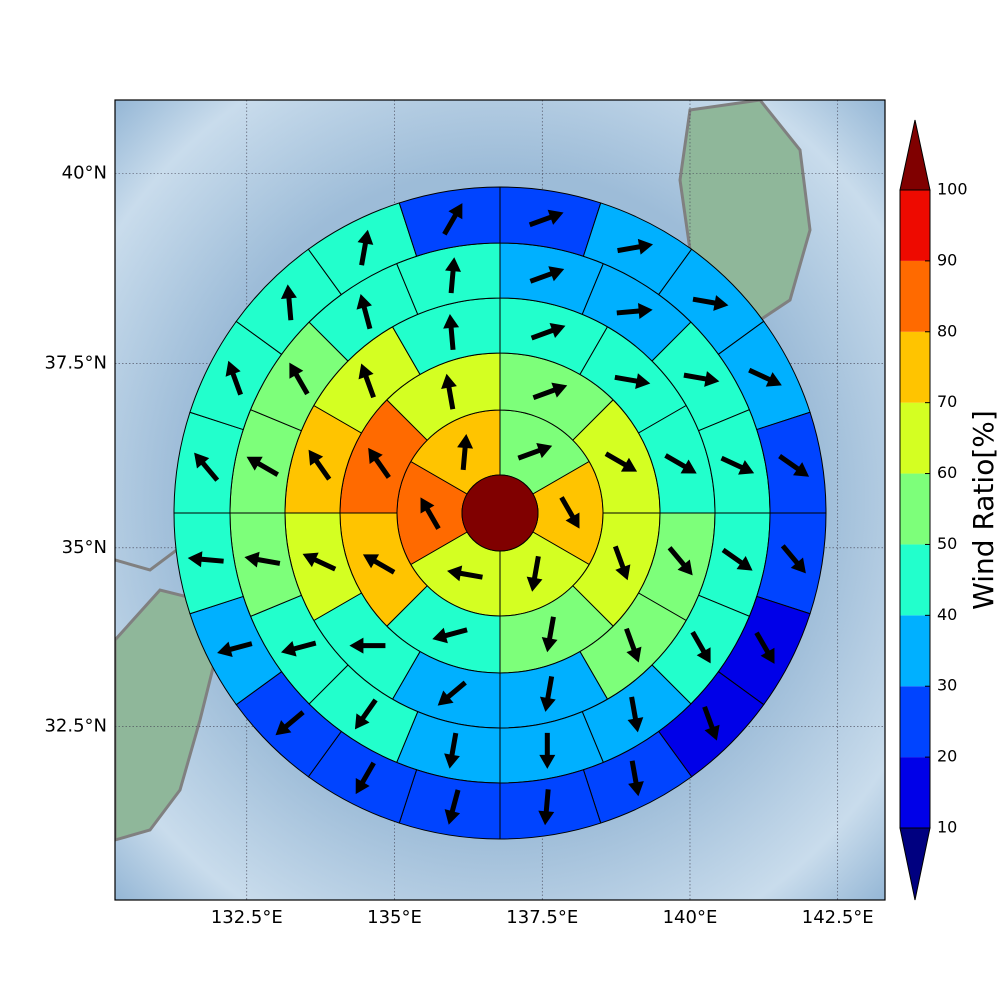  Describe the element at coordinates (983, 510) in the screenshot. I see `colorbar-label: Wind Ratio[%]` at that location.